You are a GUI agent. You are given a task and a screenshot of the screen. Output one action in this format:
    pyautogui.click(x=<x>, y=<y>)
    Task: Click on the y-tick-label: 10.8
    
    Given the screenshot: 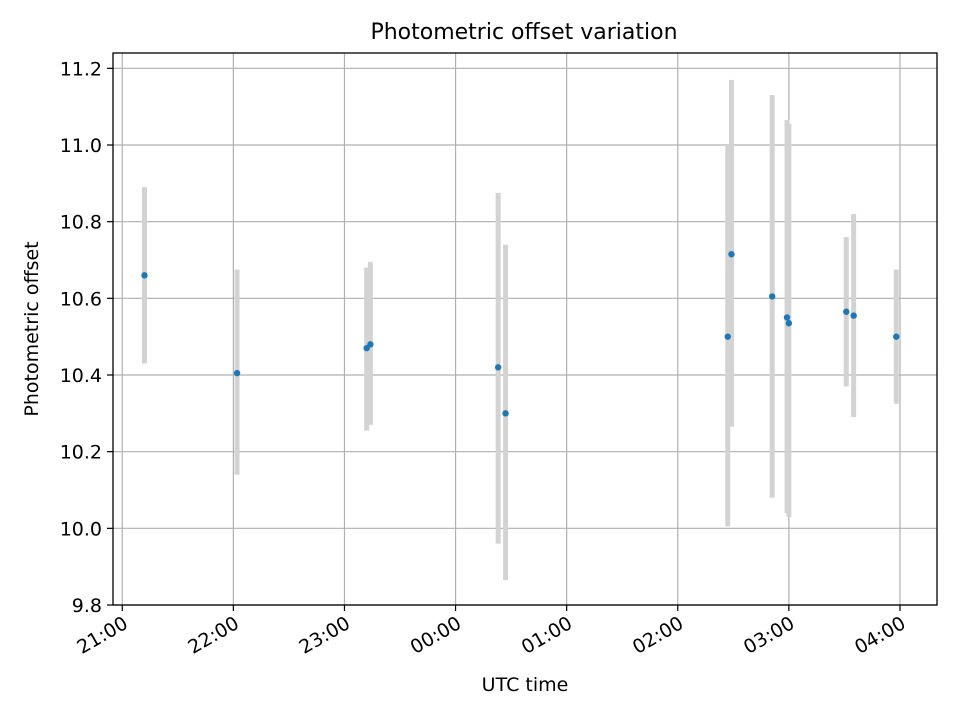 What is the action you would take?
    pyautogui.click(x=81, y=223)
    